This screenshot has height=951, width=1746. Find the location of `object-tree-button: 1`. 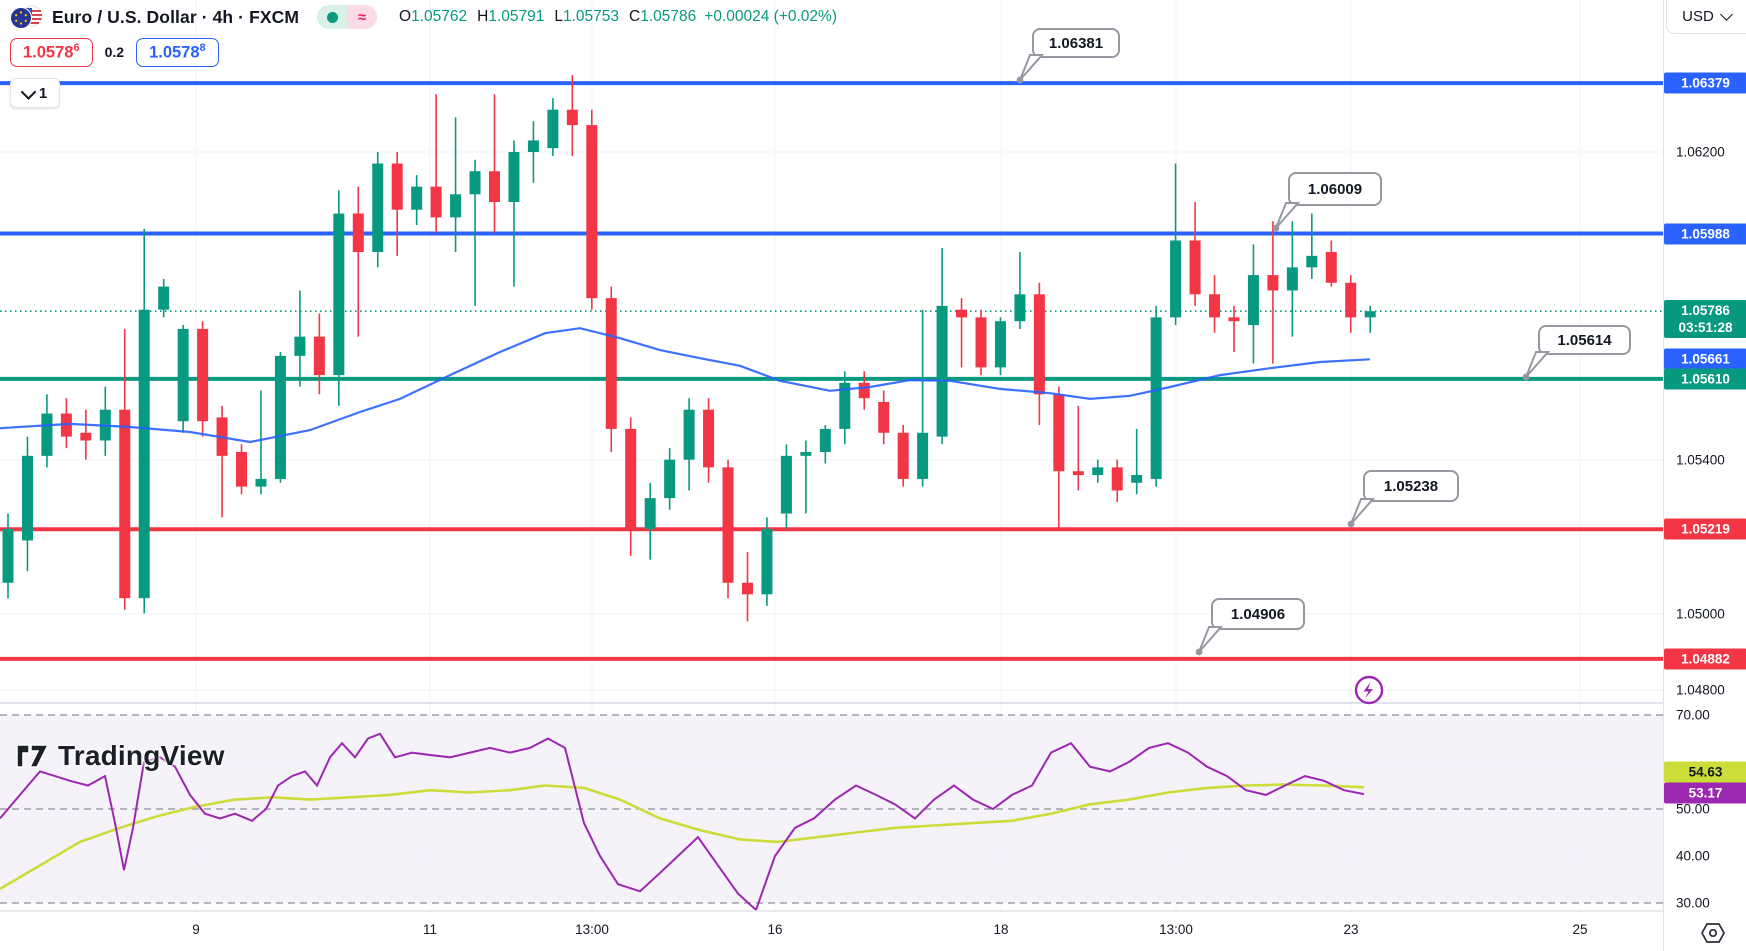

object-tree-button: 1 is located at coordinates (35, 93).